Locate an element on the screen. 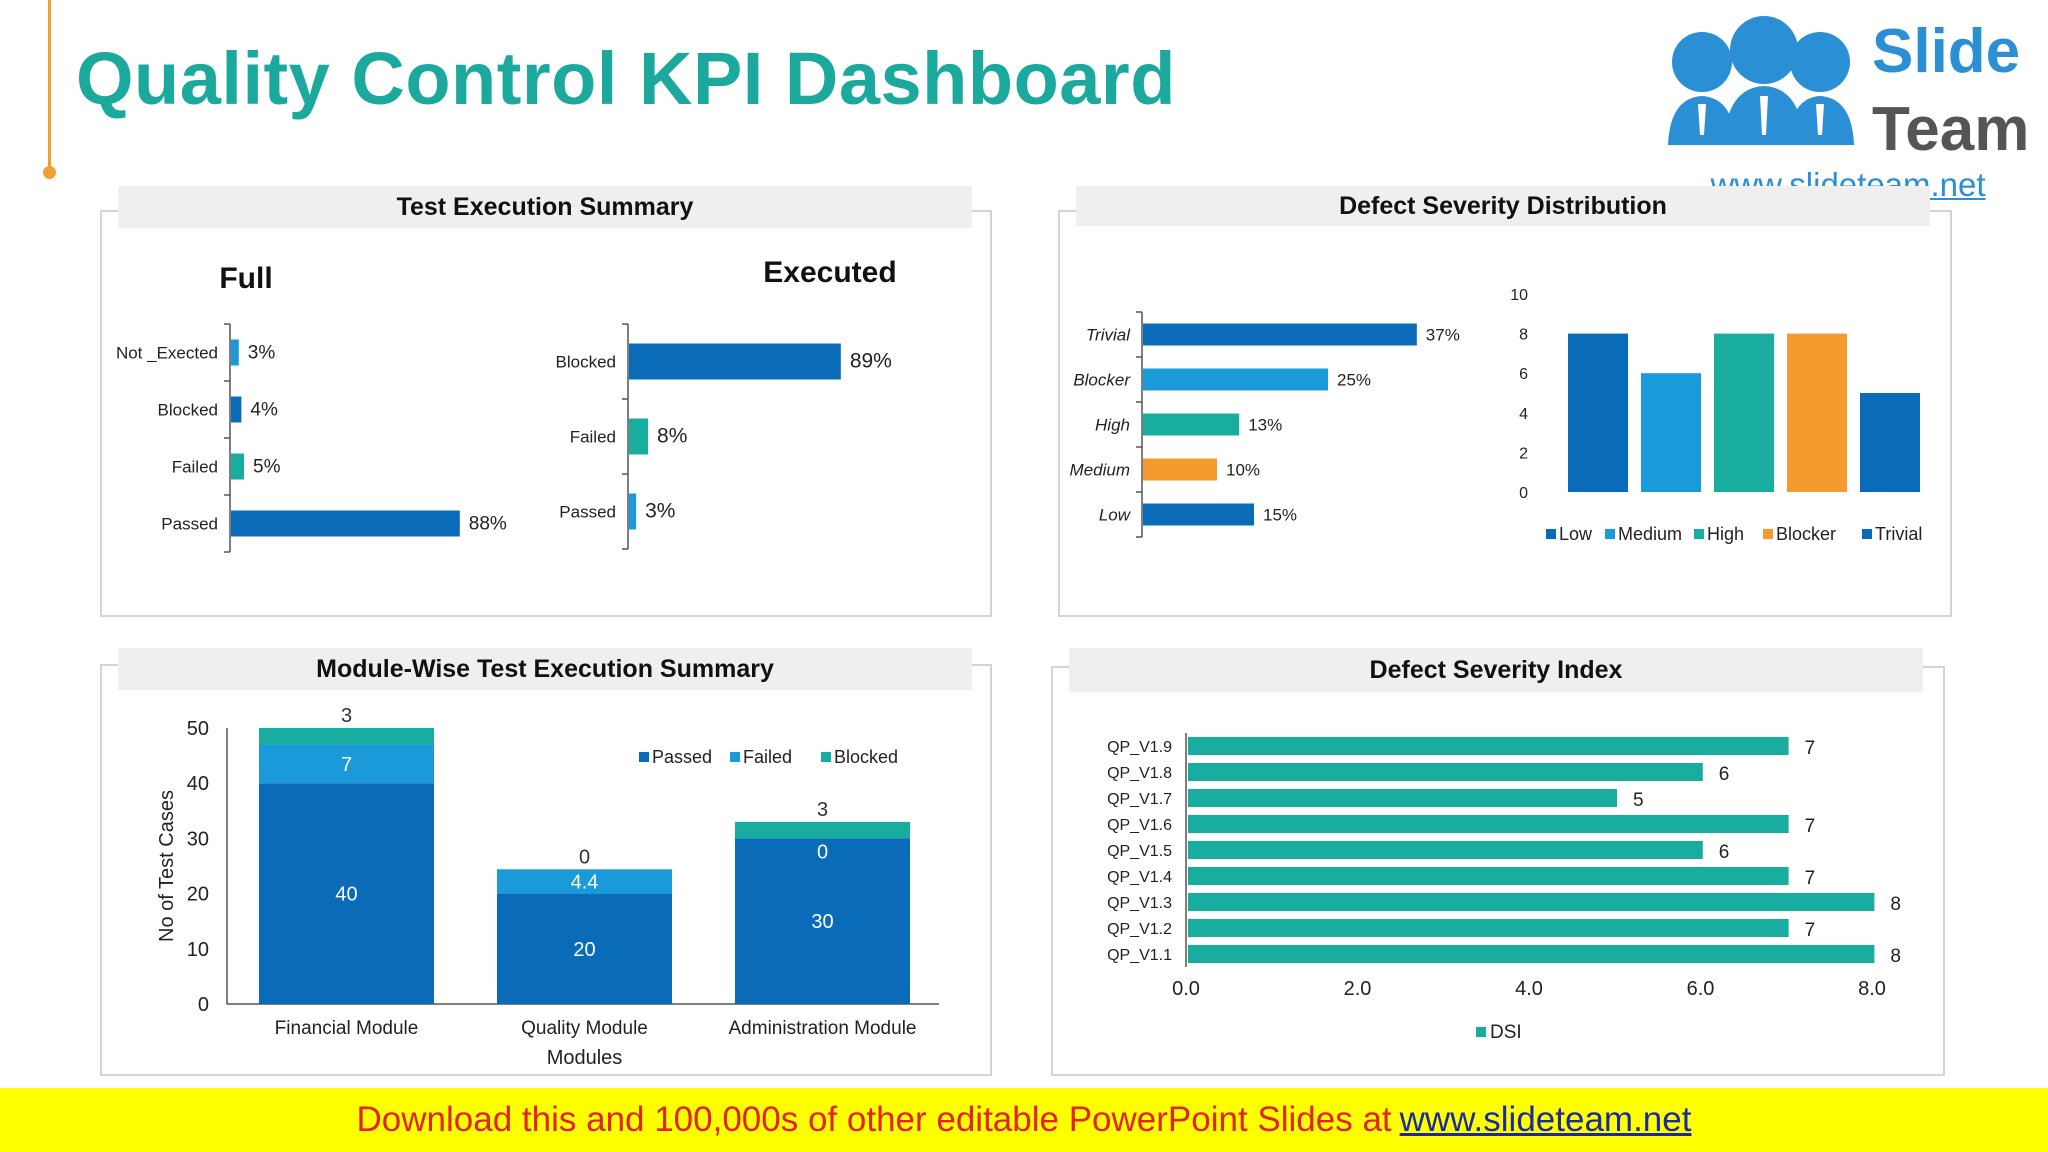 The width and height of the screenshot is (2048, 1152). data-label: 4.4 is located at coordinates (585, 882).